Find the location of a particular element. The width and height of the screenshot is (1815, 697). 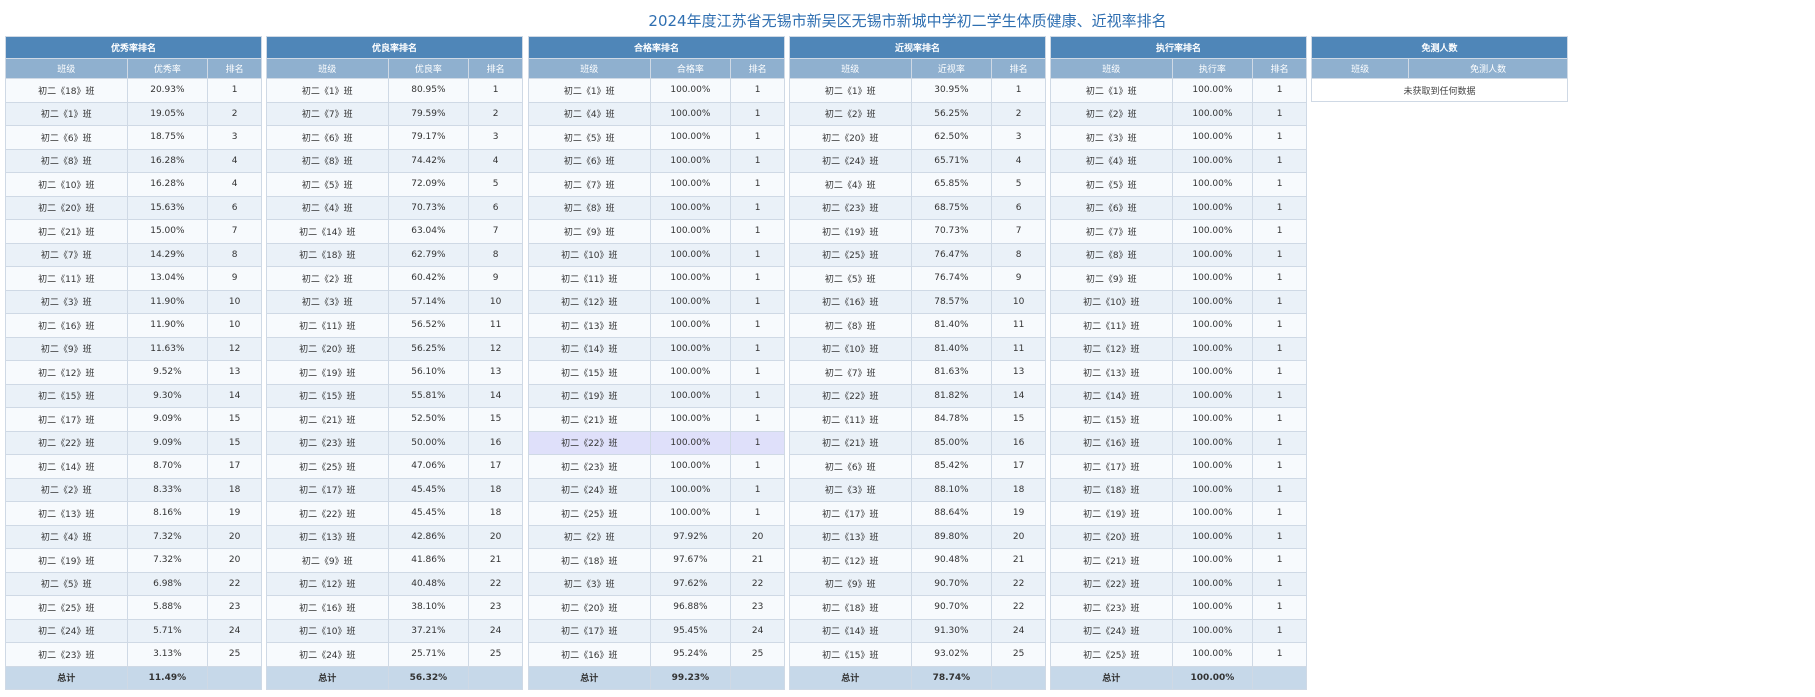

table-row: 初二《7》班 100.00% 1 is located at coordinates (1178, 231).